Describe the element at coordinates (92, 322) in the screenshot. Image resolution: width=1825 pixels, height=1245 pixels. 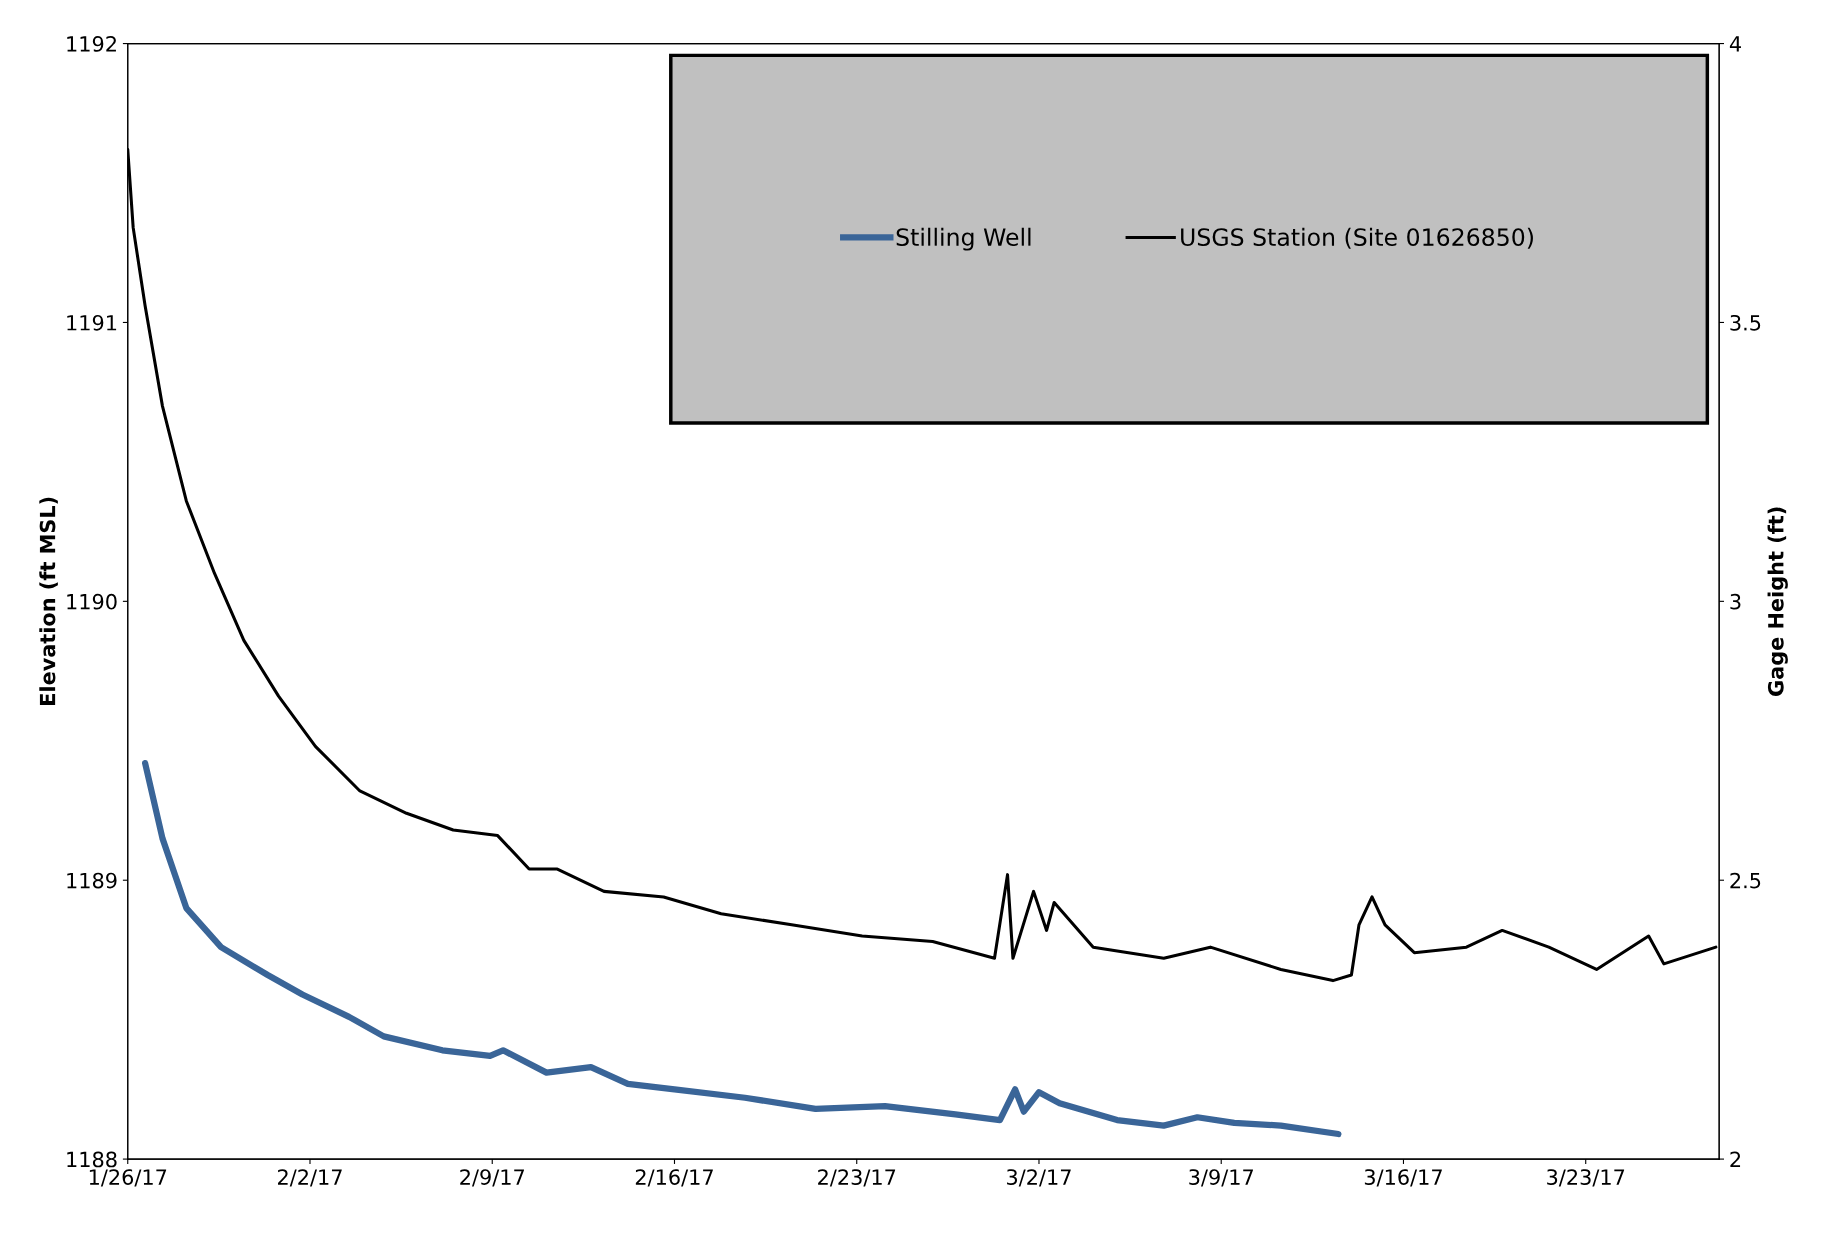
I see `y-tick-label: 1191` at that location.